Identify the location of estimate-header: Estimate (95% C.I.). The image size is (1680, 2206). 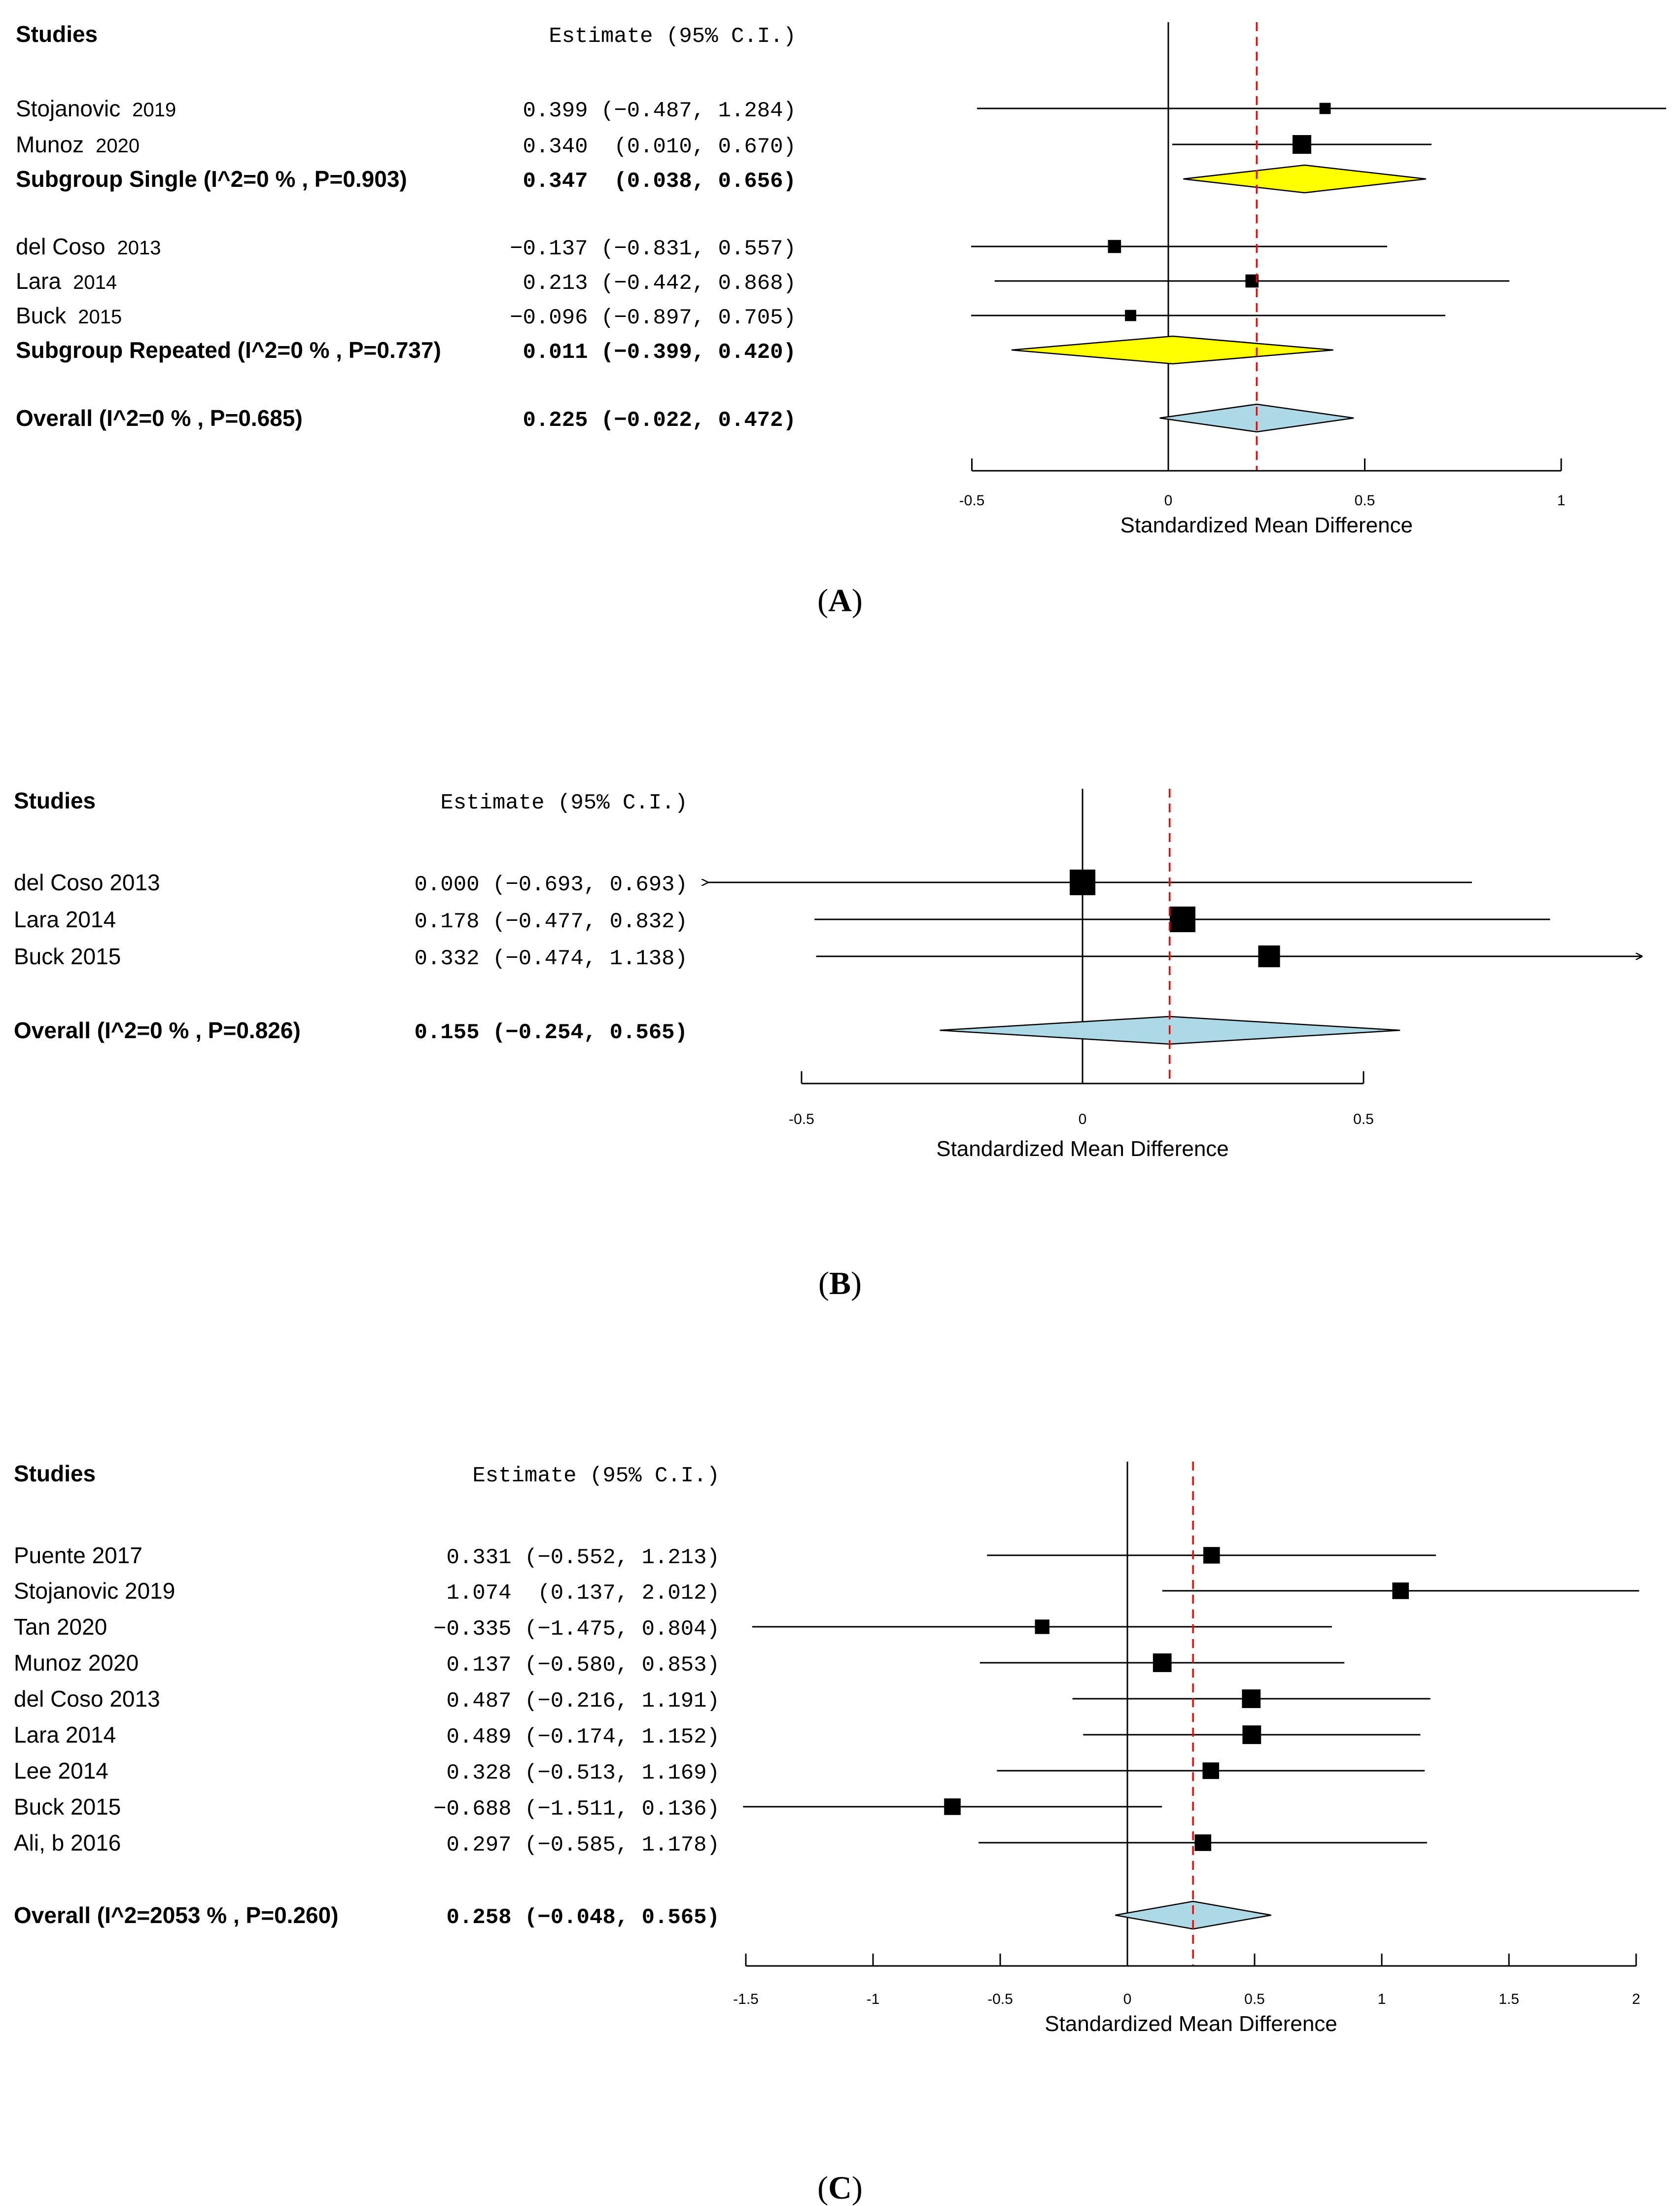
(672, 36).